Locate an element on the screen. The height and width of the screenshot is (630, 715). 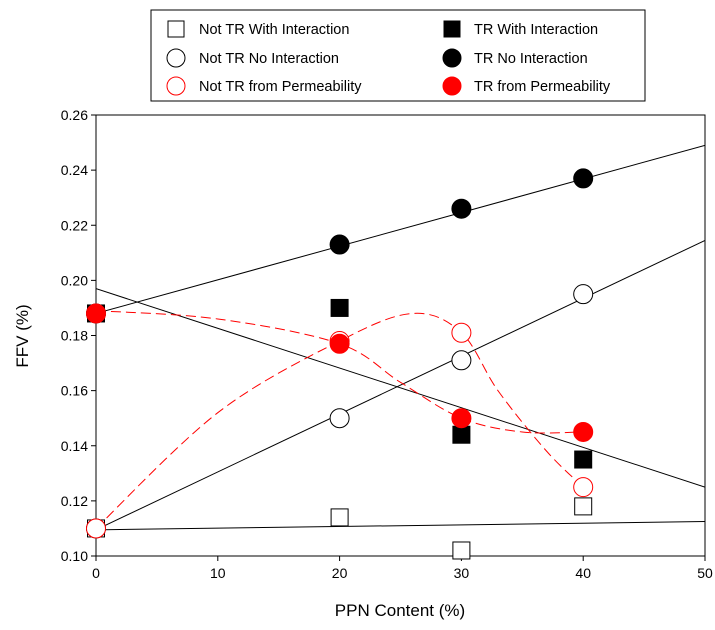
y-axis-title: FFV (%) is located at coordinates (22, 335).